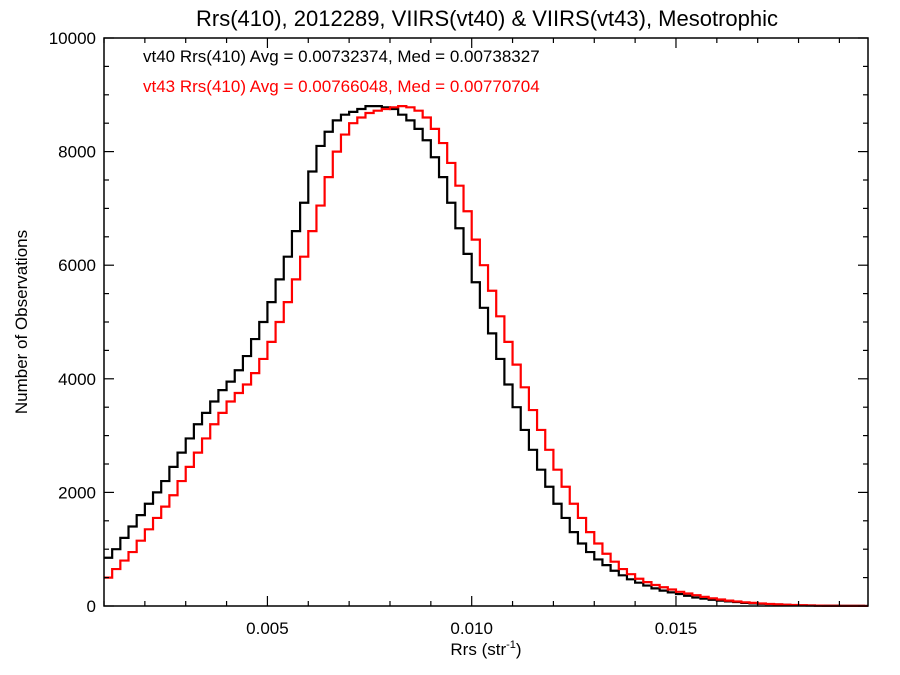  I want to click on y-tick-label: 10000, so click(72, 38).